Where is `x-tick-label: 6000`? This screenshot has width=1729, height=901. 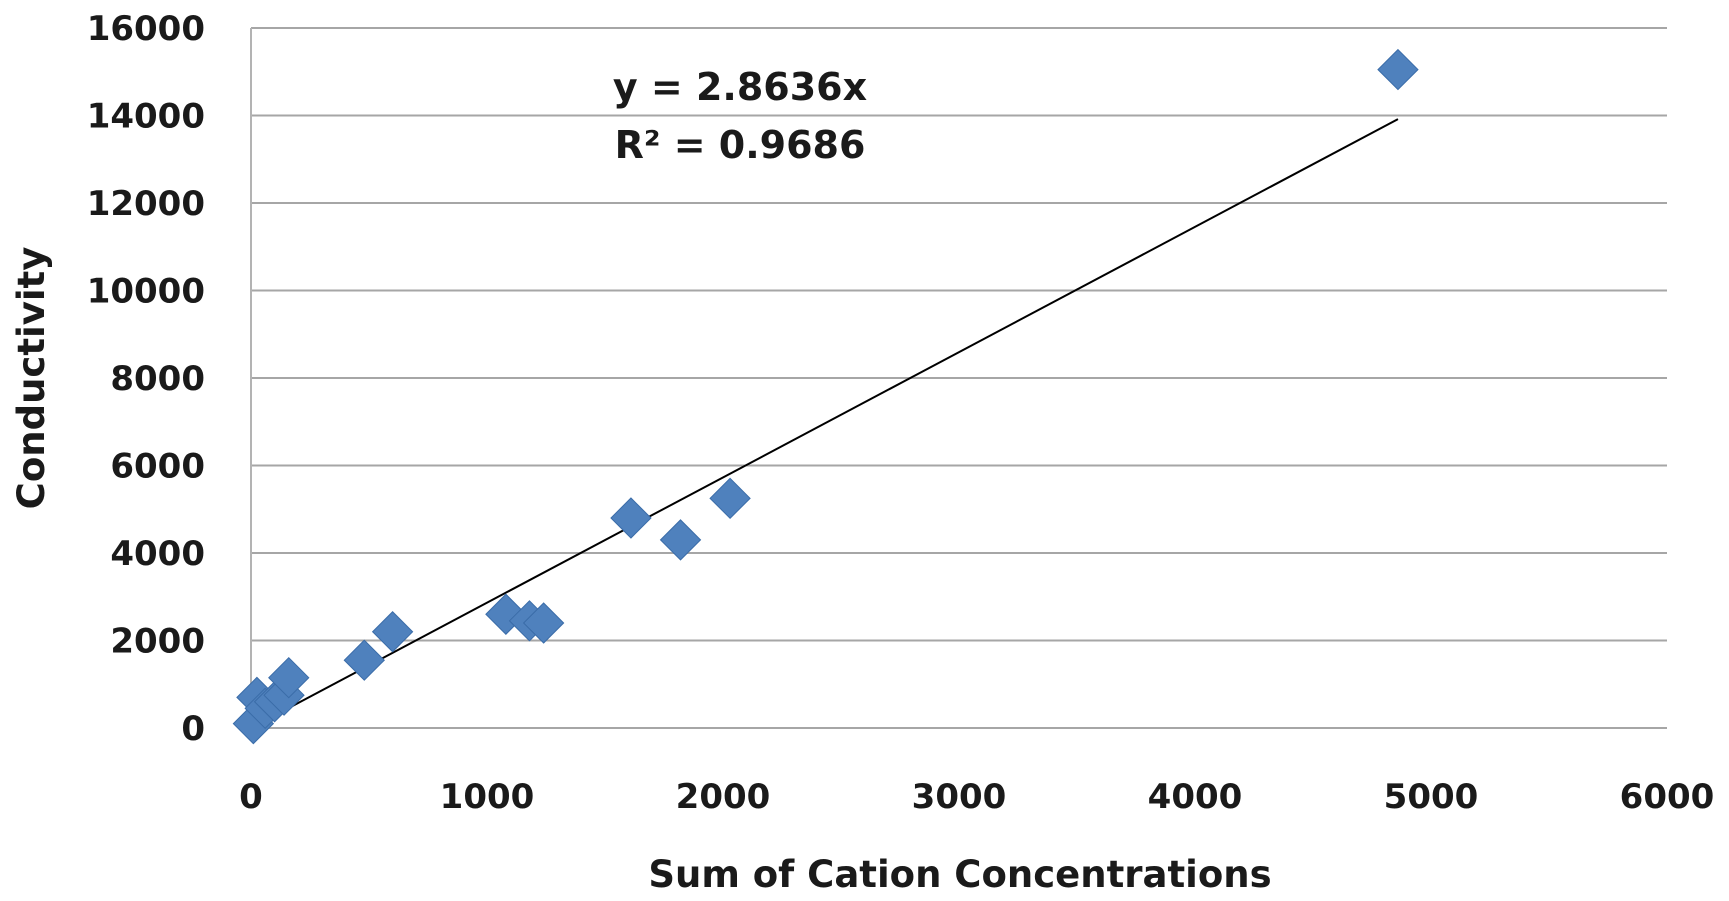
x-tick-label: 6000 is located at coordinates (1667, 797).